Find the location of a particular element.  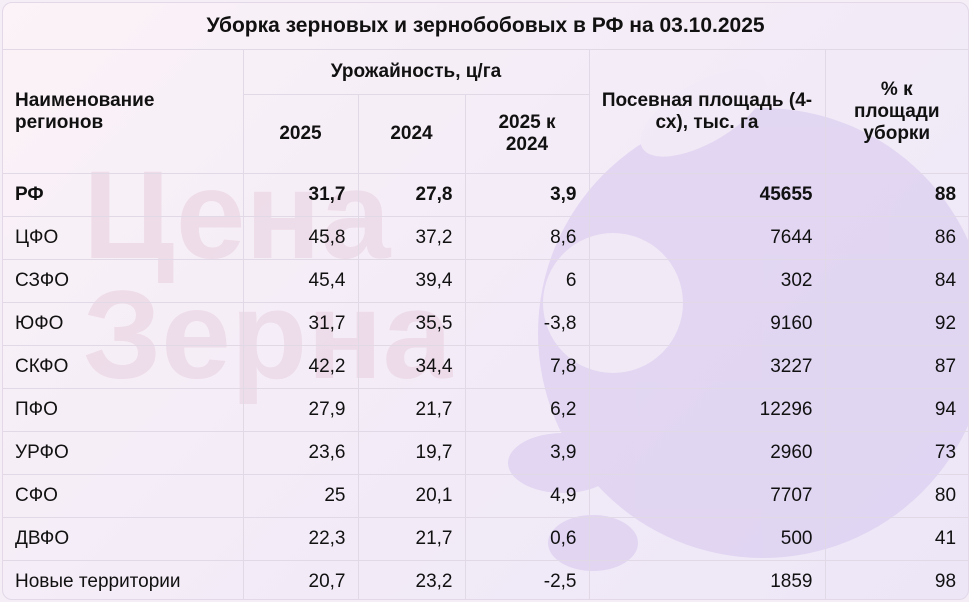

cell-pct: 98 is located at coordinates (896, 579).